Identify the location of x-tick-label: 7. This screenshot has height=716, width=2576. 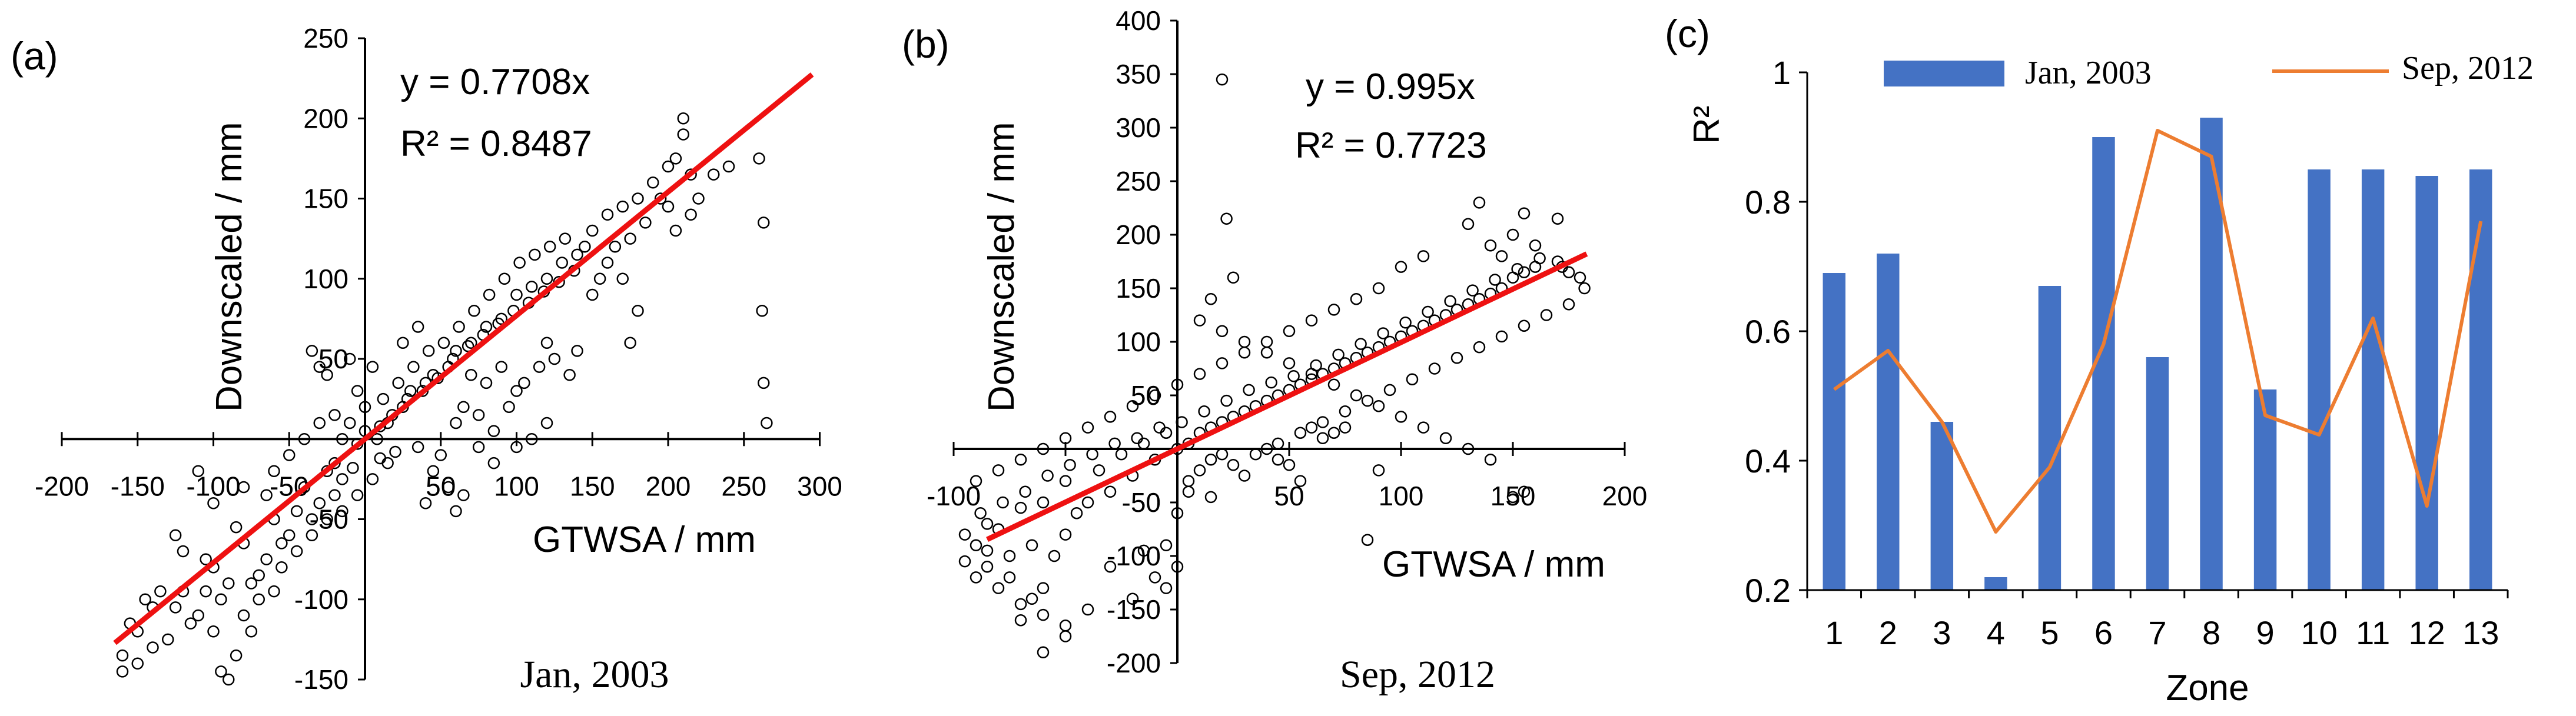
(2157, 633).